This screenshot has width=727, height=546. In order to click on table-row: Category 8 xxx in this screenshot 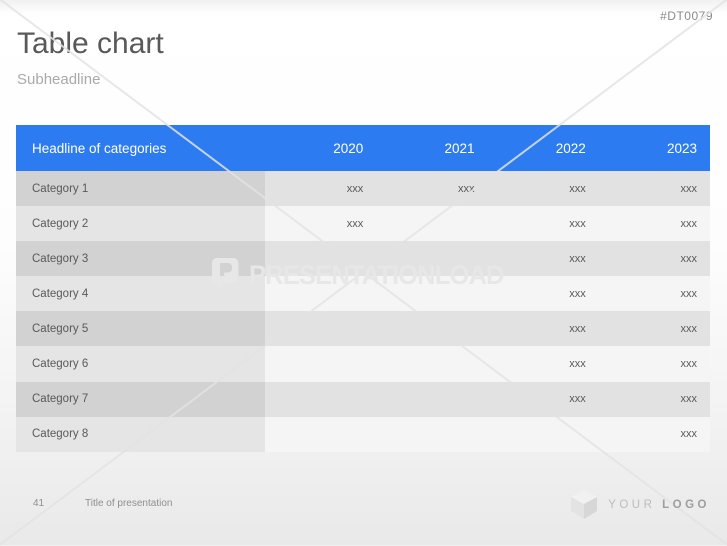, I will do `click(363, 434)`.